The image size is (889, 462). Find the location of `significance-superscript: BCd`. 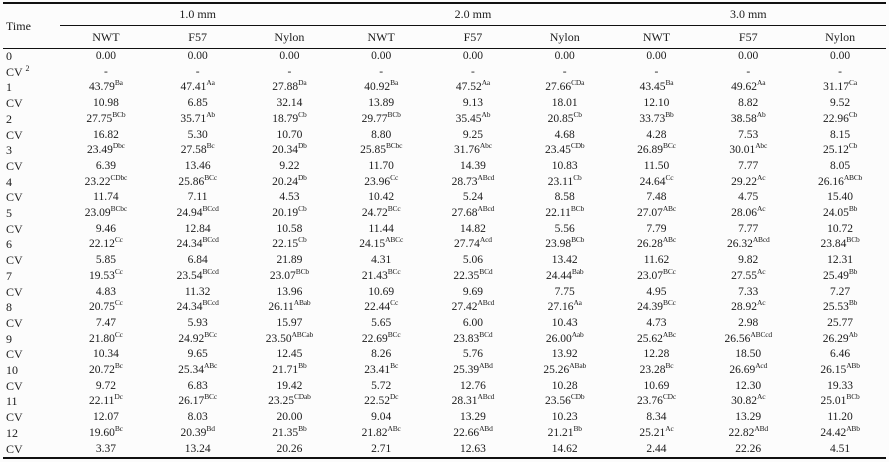

significance-superscript: BCd is located at coordinates (486, 335).